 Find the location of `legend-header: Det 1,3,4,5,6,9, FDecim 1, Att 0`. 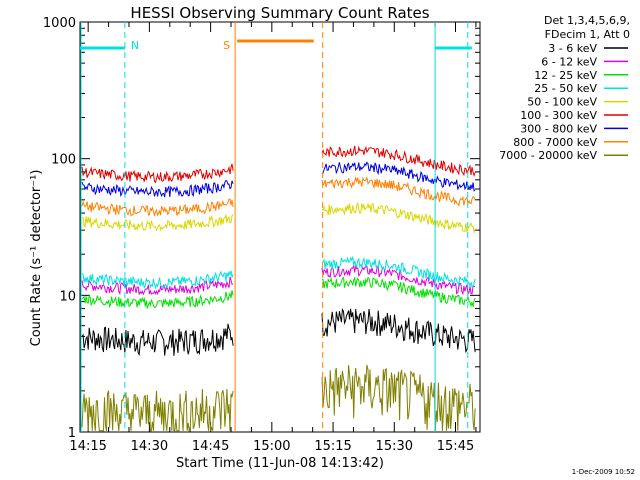

legend-header: Det 1,3,4,5,6,9, FDecim 1, Att 0 is located at coordinates (587, 27).